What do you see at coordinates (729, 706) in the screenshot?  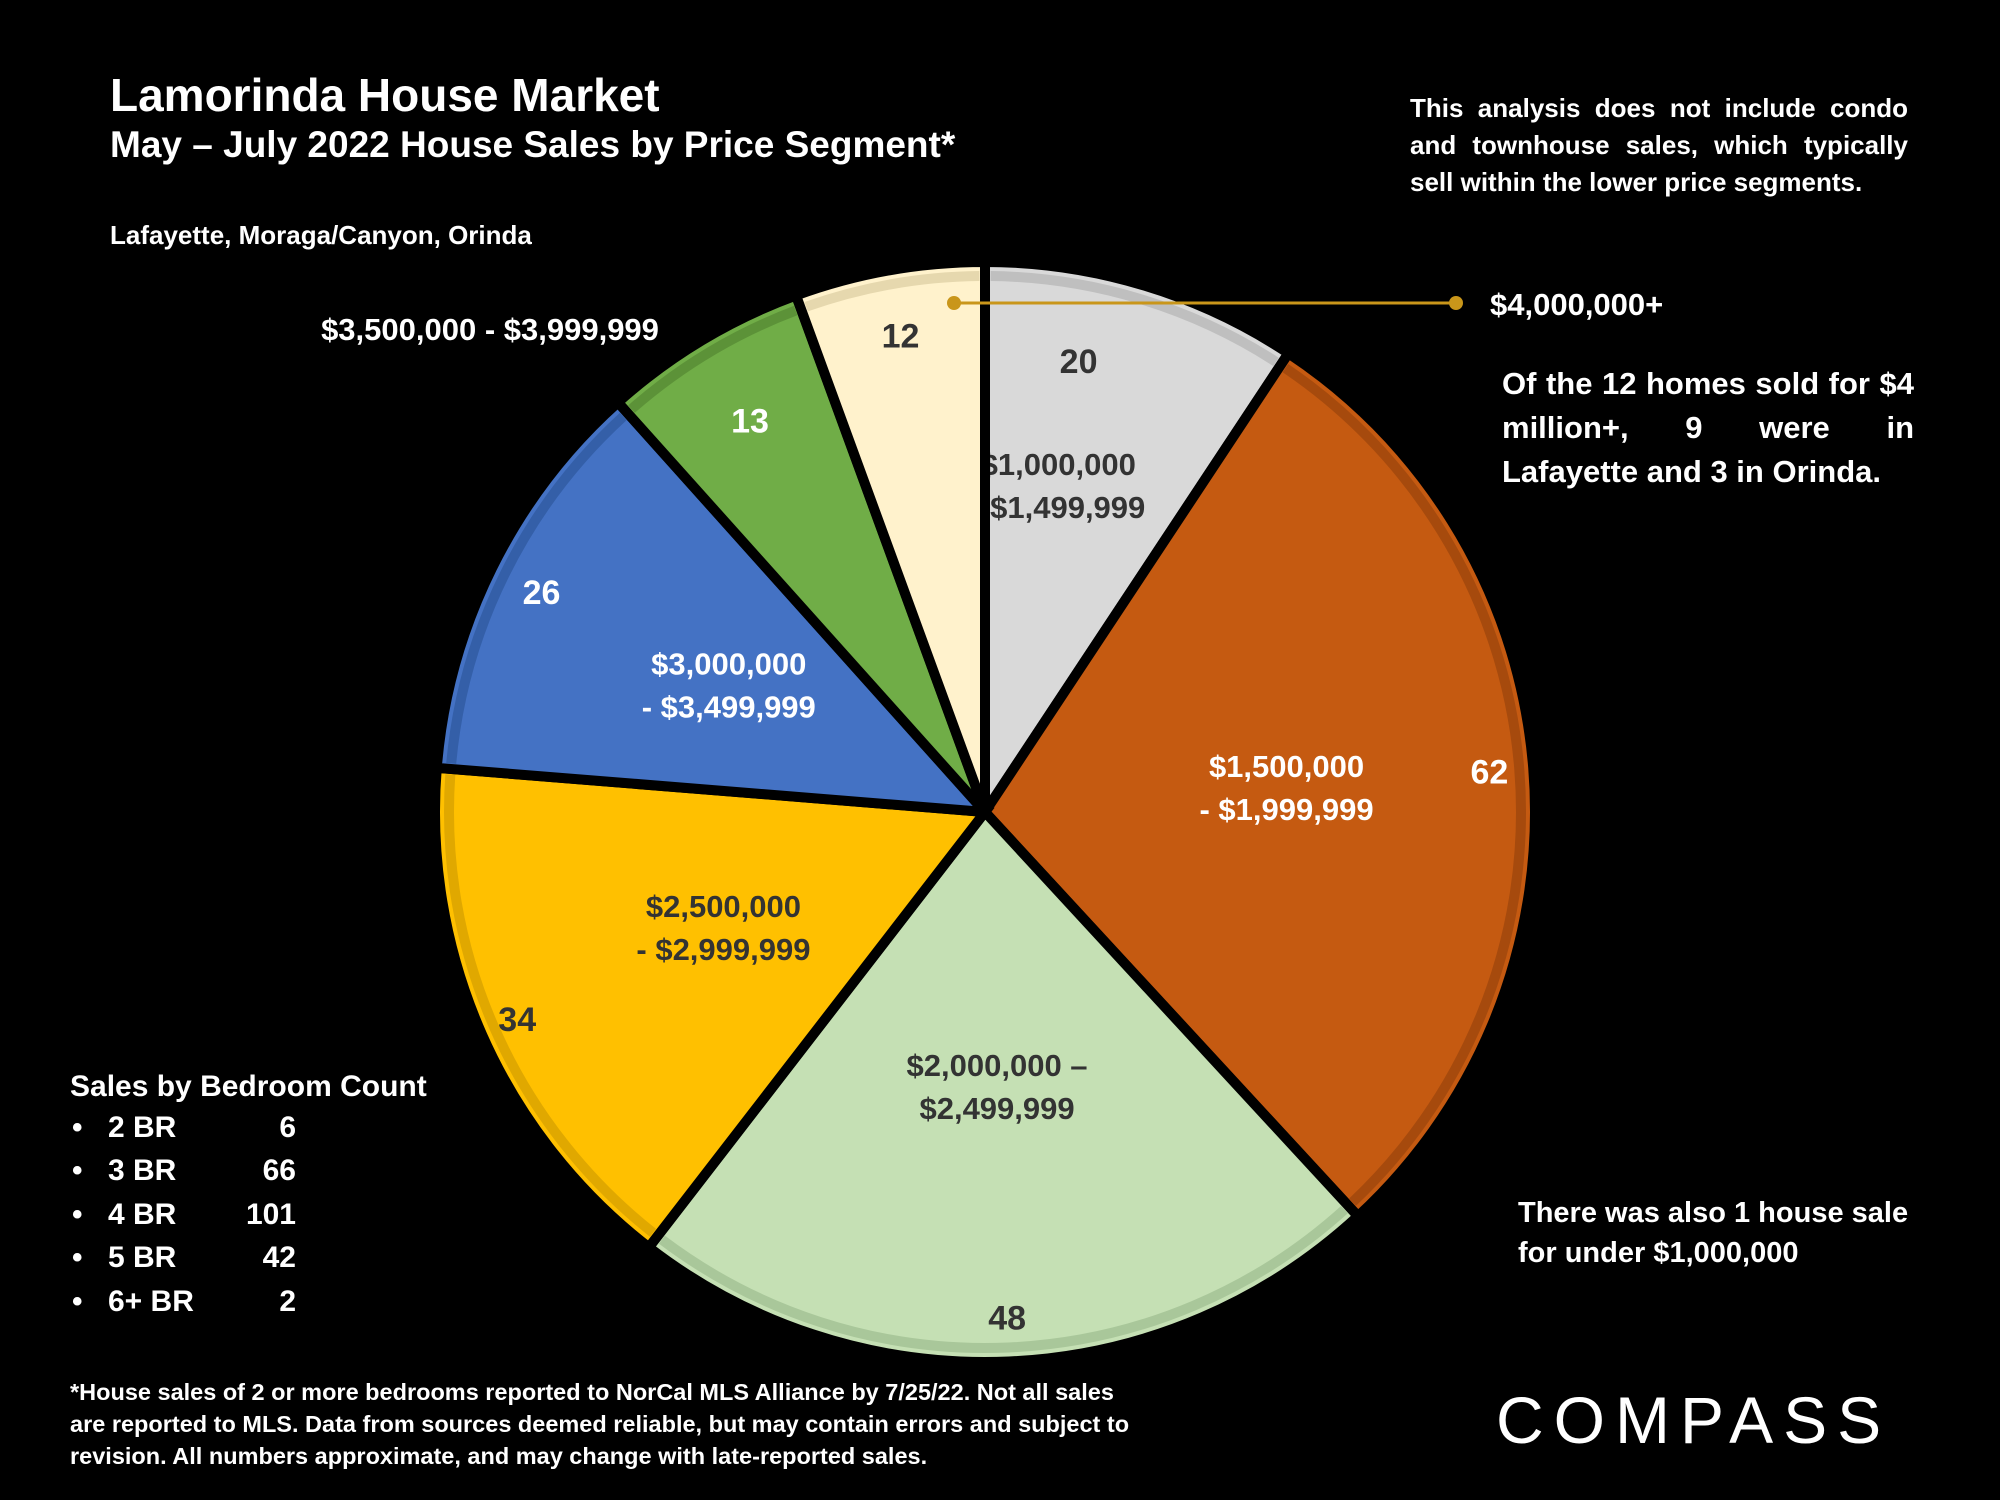 I see `slice-category-label: - $3,499,999` at bounding box center [729, 706].